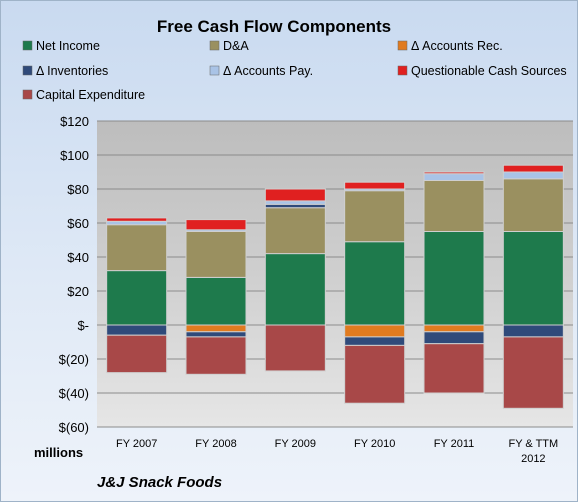 The image size is (578, 503). Describe the element at coordinates (74, 393) in the screenshot. I see `y-tick-label: $(40)` at that location.